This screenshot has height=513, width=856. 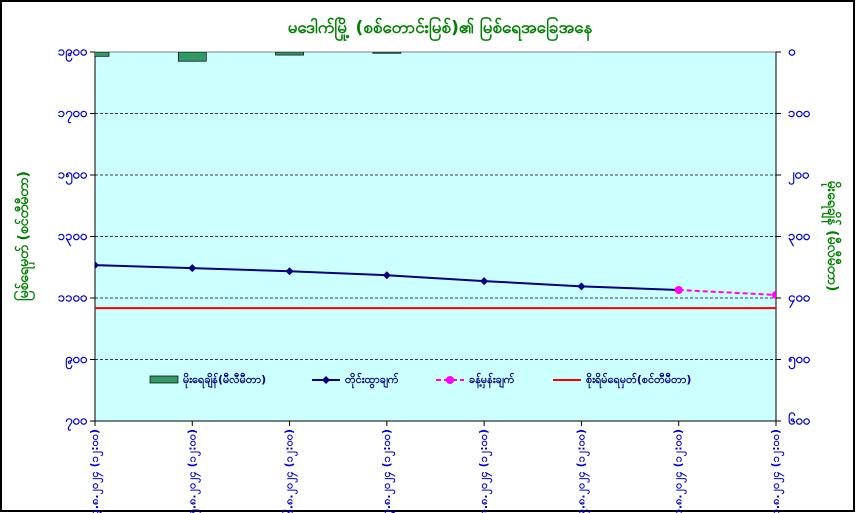 What do you see at coordinates (792, 52) in the screenshot?
I see `y2-tick-label: ၀` at bounding box center [792, 52].